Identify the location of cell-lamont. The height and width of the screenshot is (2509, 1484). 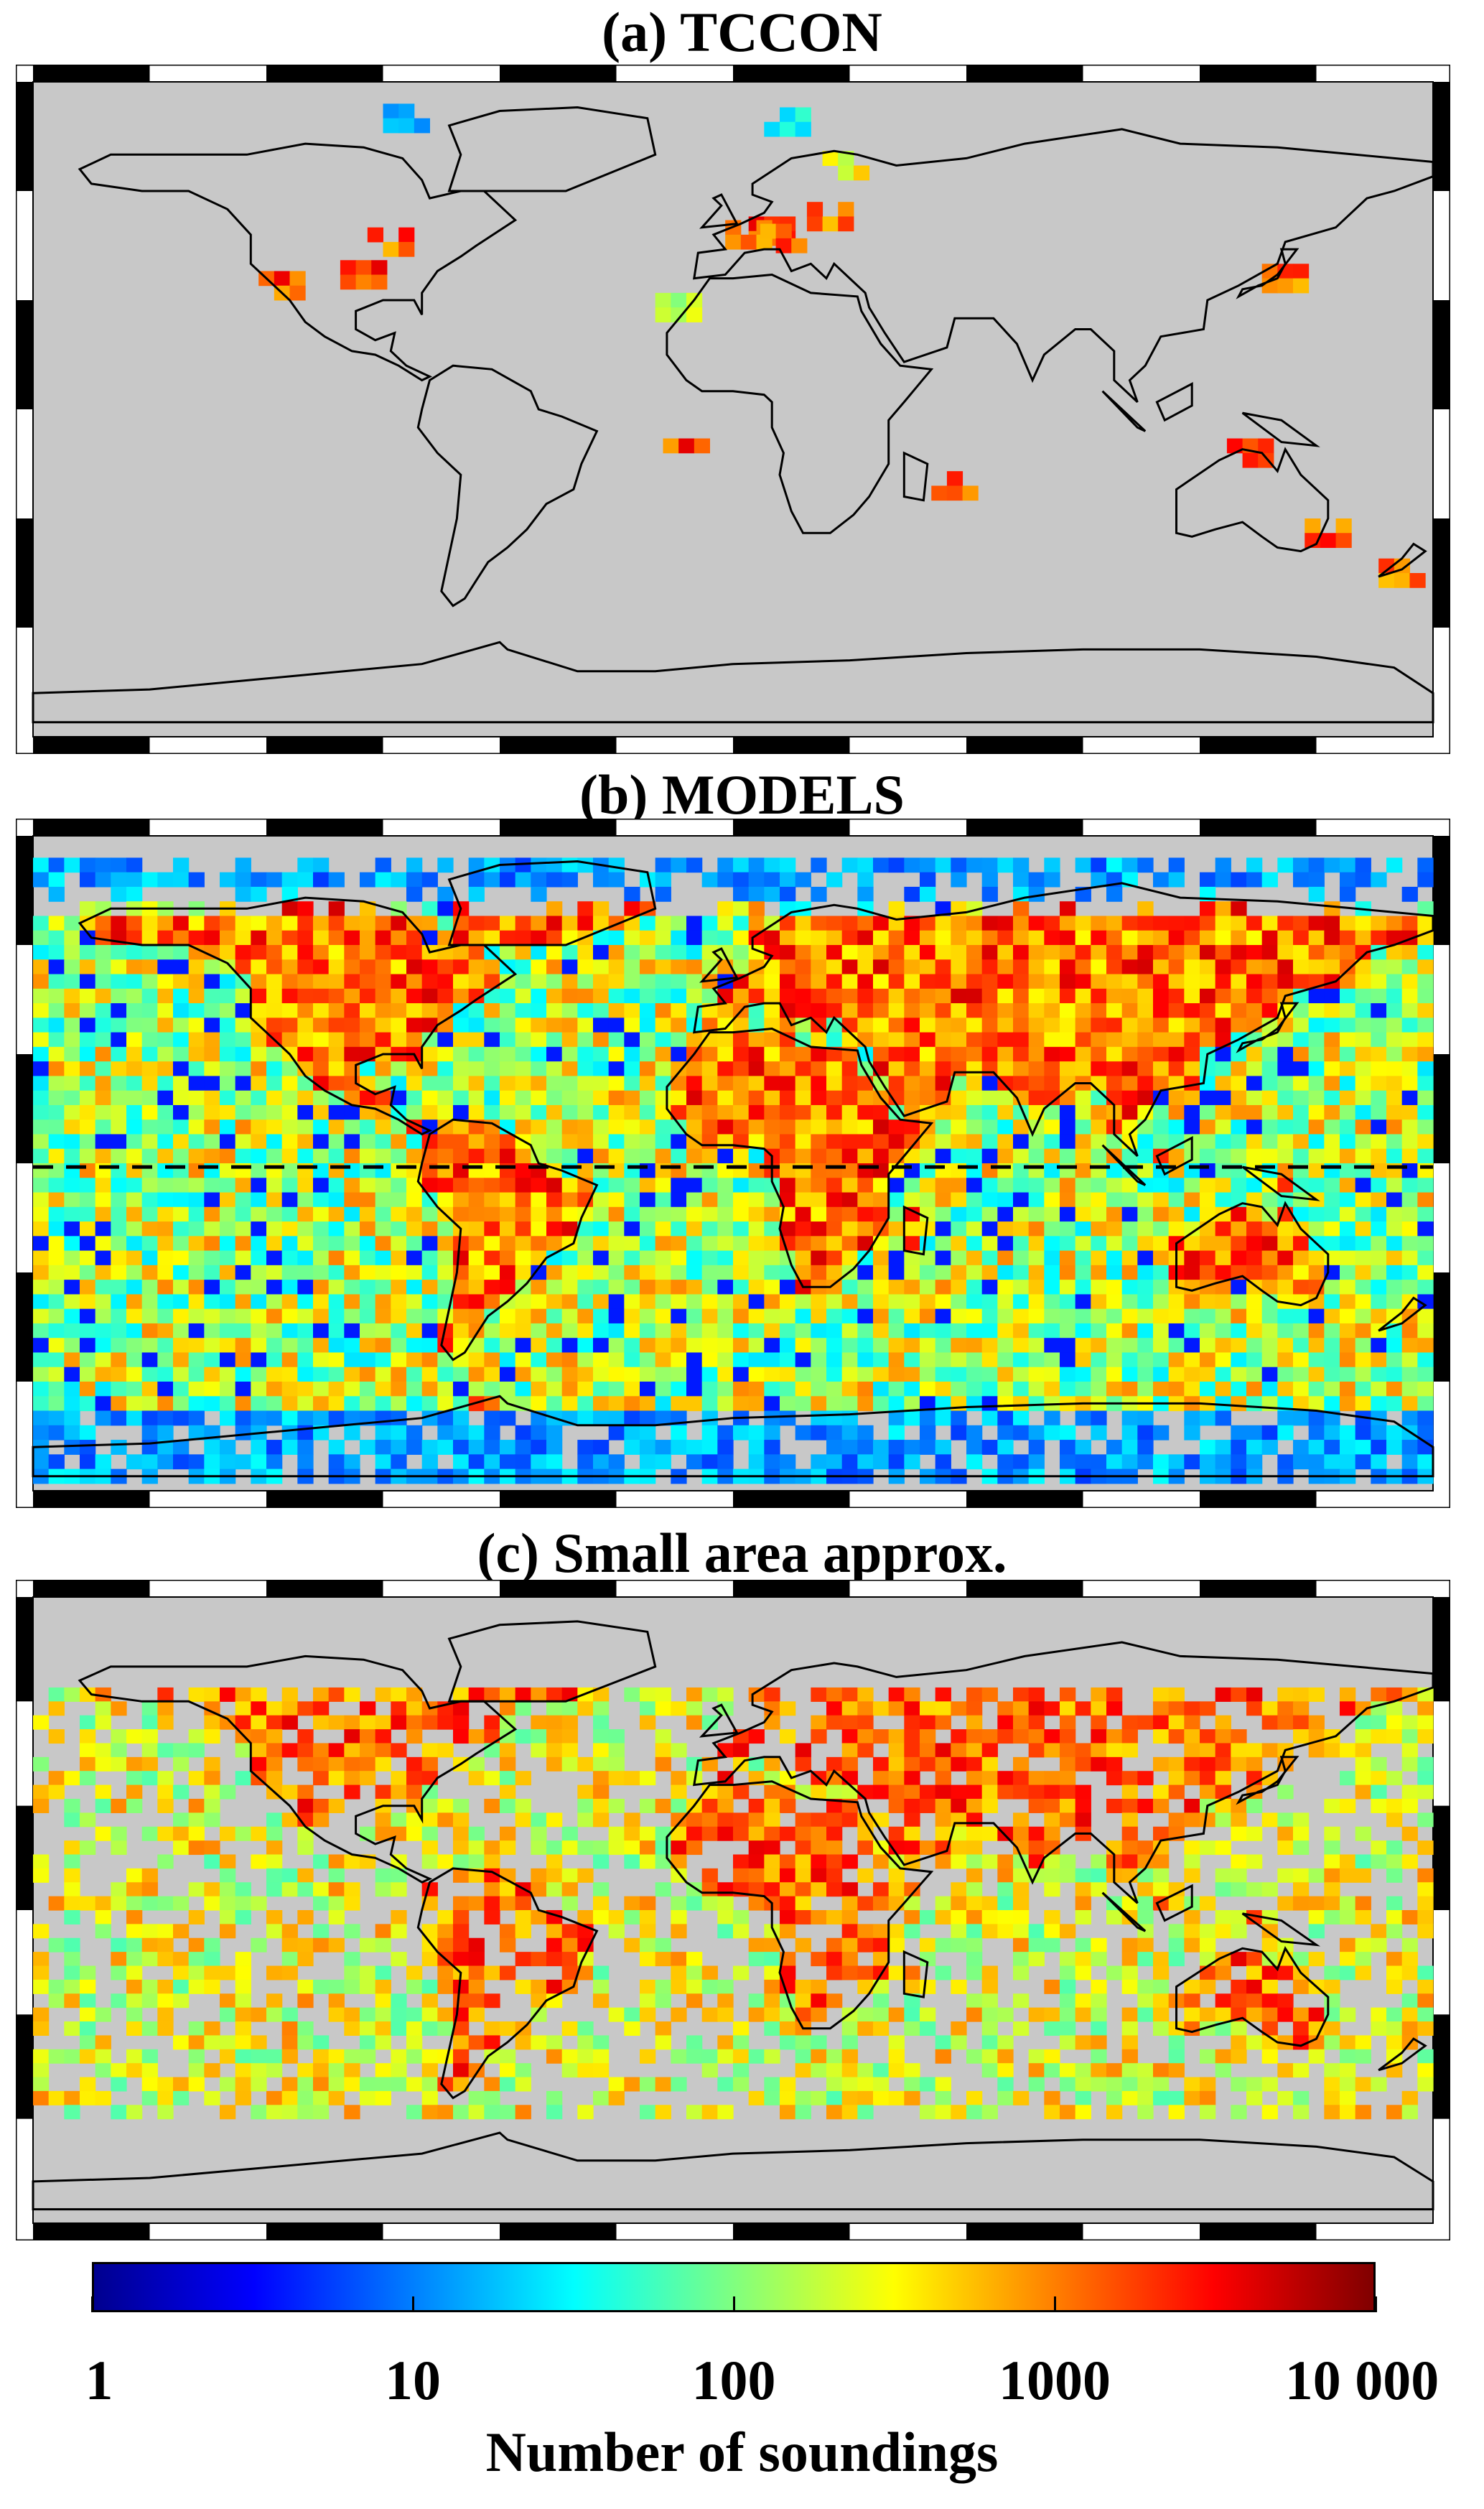
(379, 282).